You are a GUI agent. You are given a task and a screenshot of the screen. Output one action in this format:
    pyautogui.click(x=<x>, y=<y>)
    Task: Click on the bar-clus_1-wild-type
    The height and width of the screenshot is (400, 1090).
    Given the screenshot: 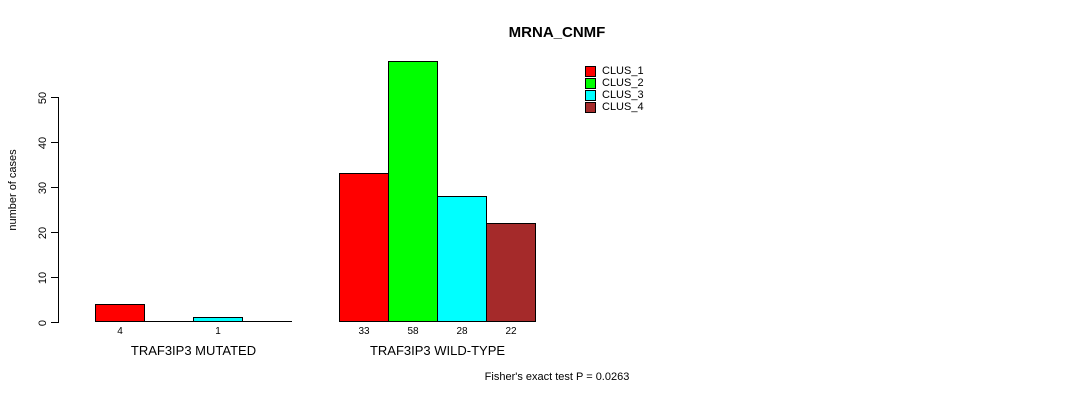 What is the action you would take?
    pyautogui.click(x=364, y=247)
    